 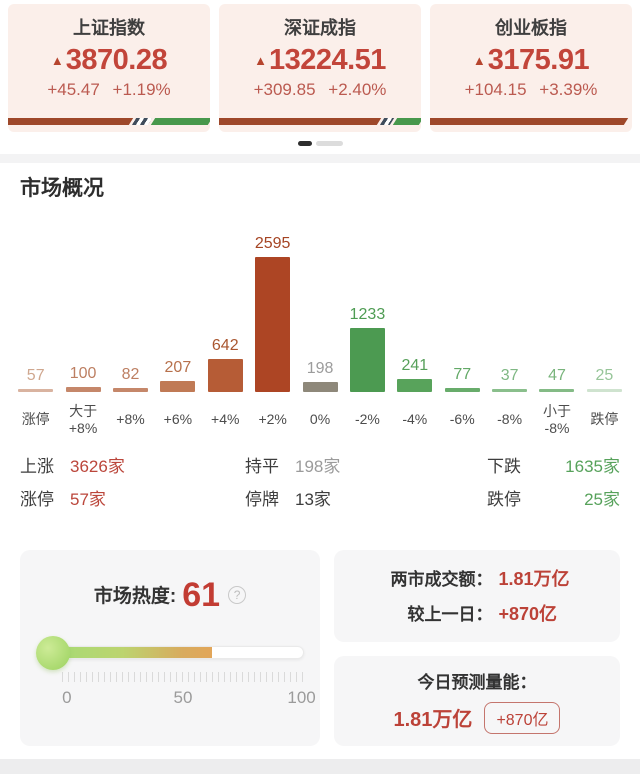 I want to click on turnover-change-value: +870亿, so click(x=528, y=614).